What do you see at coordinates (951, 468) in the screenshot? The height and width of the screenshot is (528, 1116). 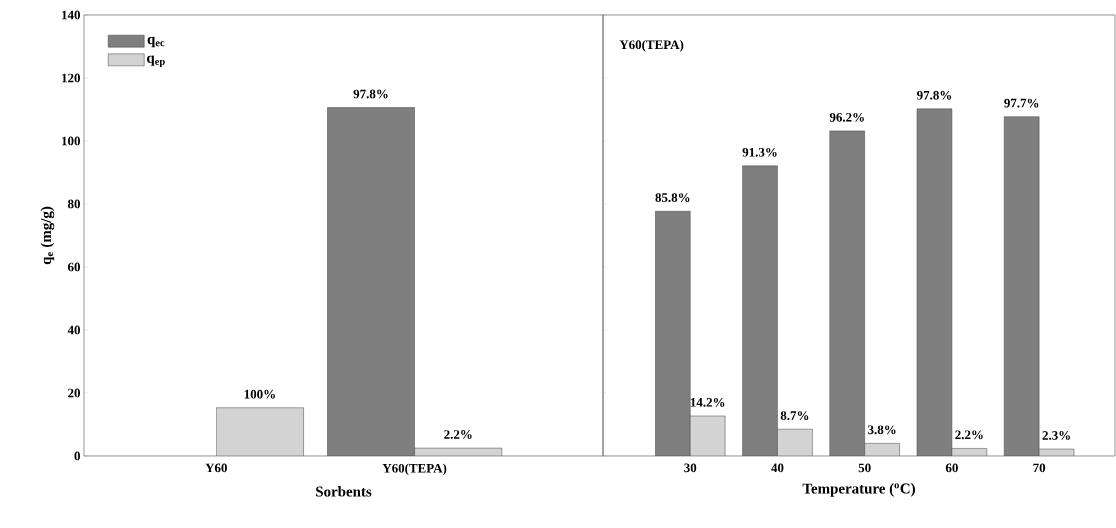 I see `x-tick-label: 60` at bounding box center [951, 468].